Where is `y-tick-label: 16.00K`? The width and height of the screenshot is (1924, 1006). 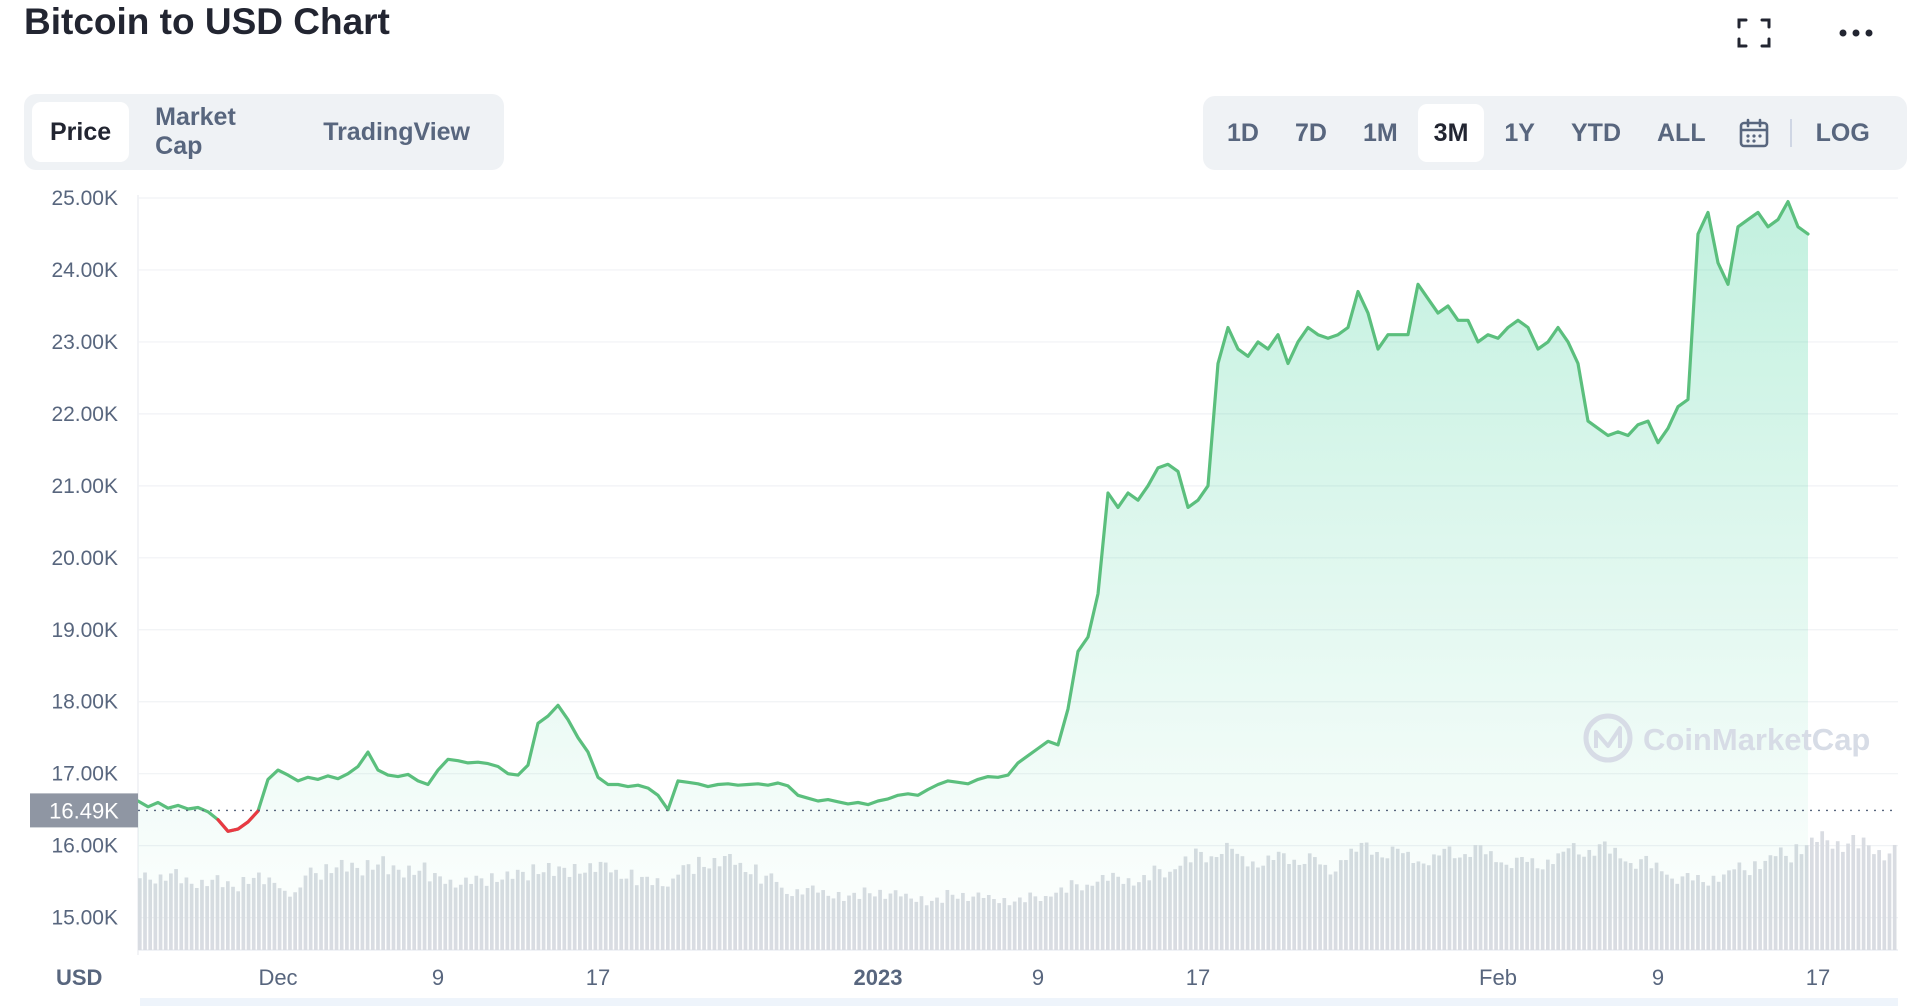
y-tick-label: 16.00K is located at coordinates (84, 846).